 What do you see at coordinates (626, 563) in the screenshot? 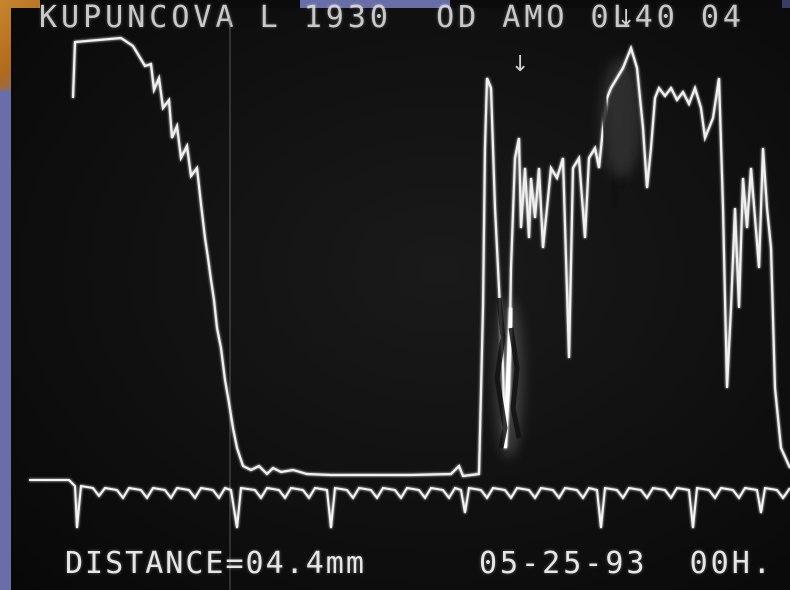
I see `datetime-label: 05-25-93 00H.` at bounding box center [626, 563].